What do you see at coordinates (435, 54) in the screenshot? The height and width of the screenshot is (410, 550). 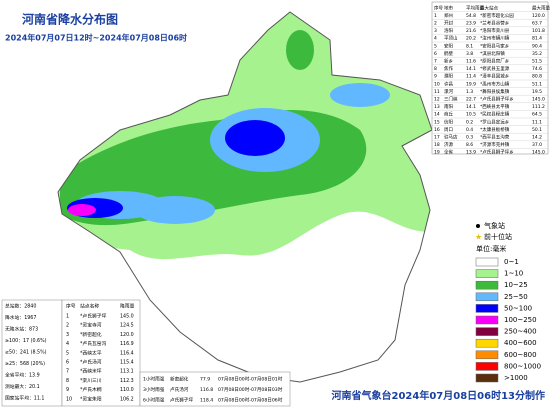 I see `table-cell: 6` at bounding box center [435, 54].